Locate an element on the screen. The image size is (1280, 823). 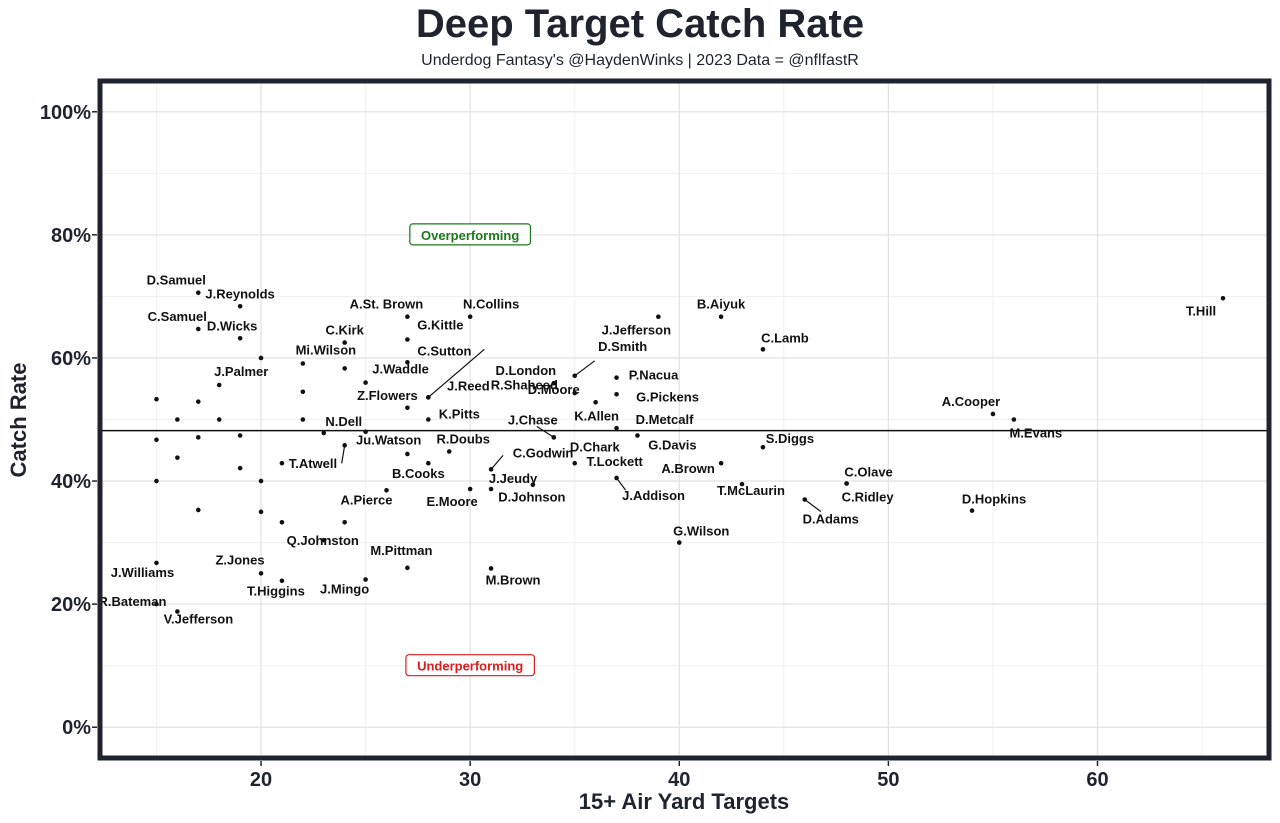
point-label: T.Atwell is located at coordinates (313, 463).